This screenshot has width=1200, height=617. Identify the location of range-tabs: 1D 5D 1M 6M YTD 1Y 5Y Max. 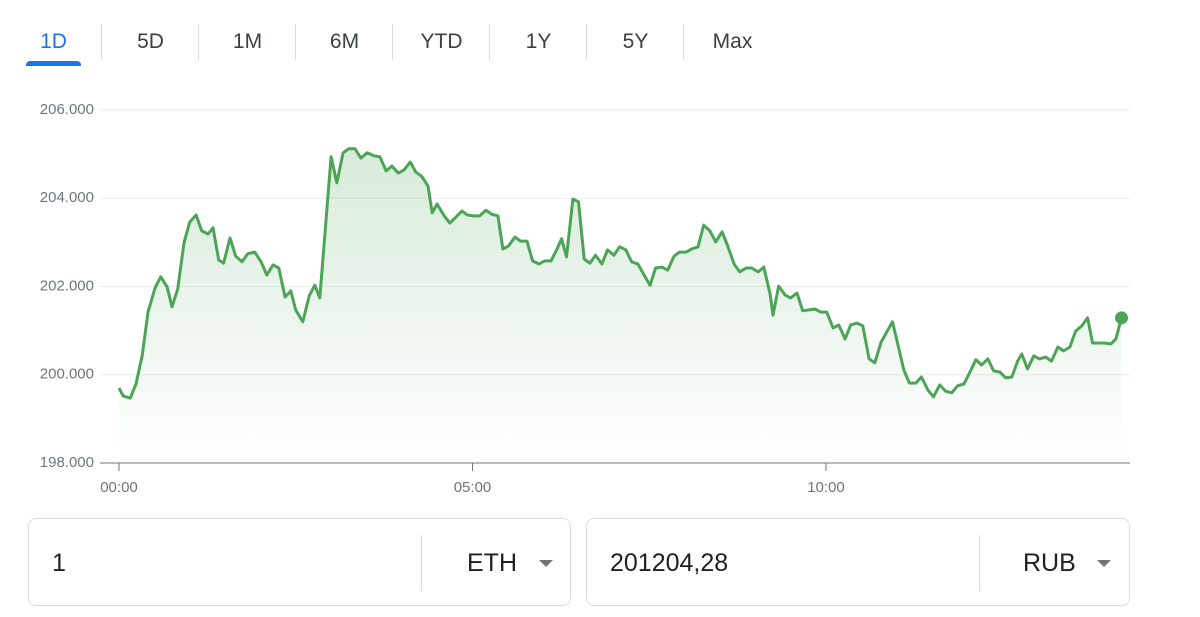
(393, 44).